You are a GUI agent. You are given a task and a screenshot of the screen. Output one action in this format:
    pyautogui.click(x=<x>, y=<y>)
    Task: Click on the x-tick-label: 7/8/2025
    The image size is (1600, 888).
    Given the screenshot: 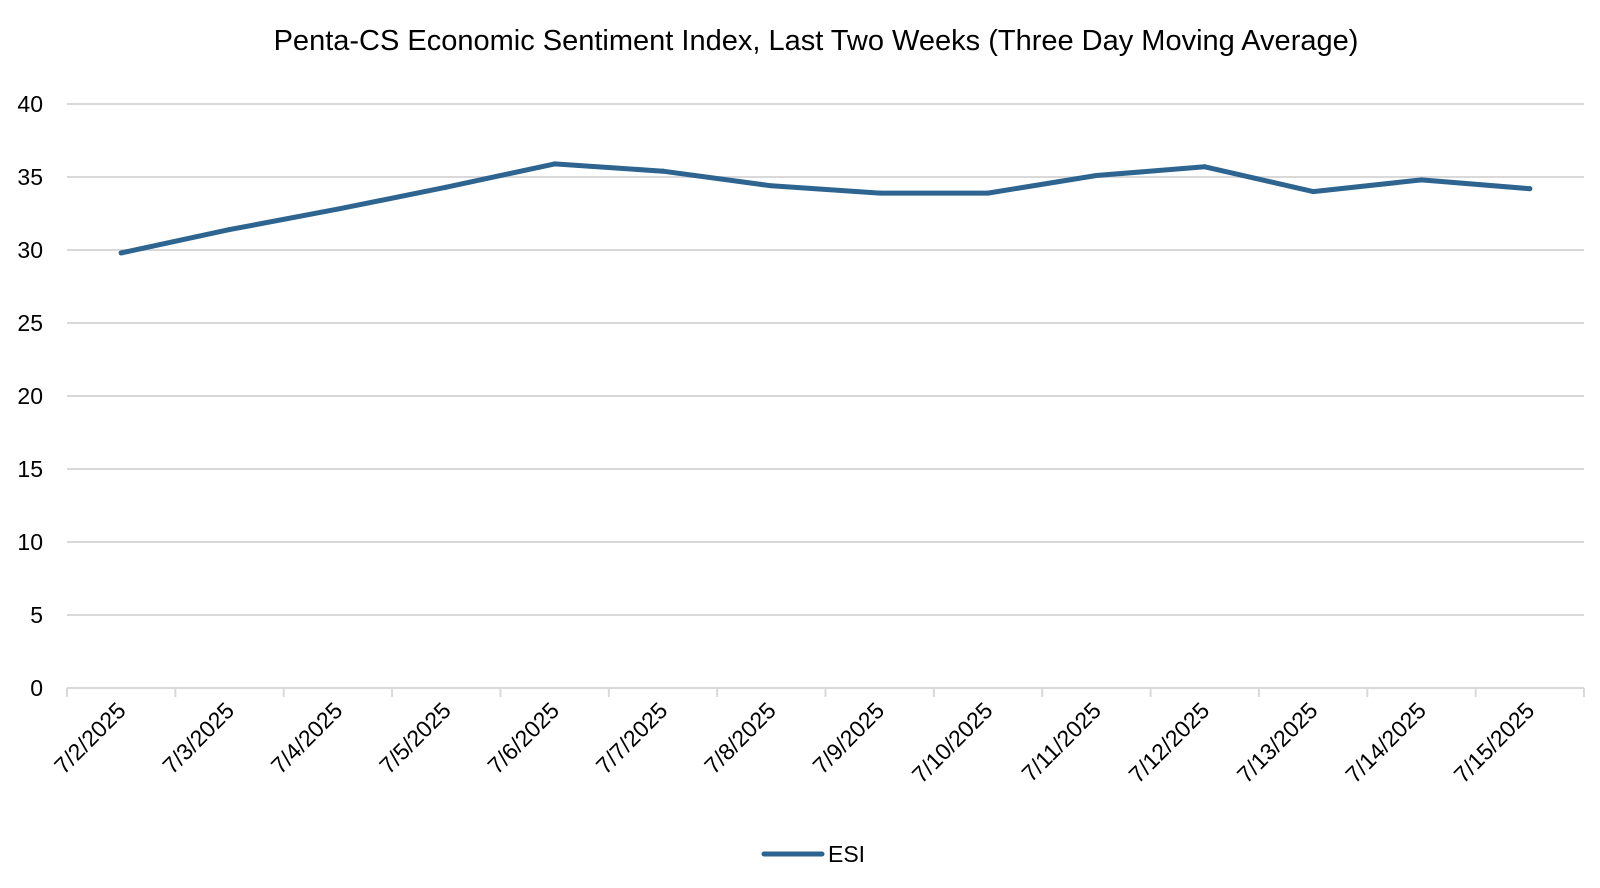 What is the action you would take?
    pyautogui.click(x=740, y=738)
    